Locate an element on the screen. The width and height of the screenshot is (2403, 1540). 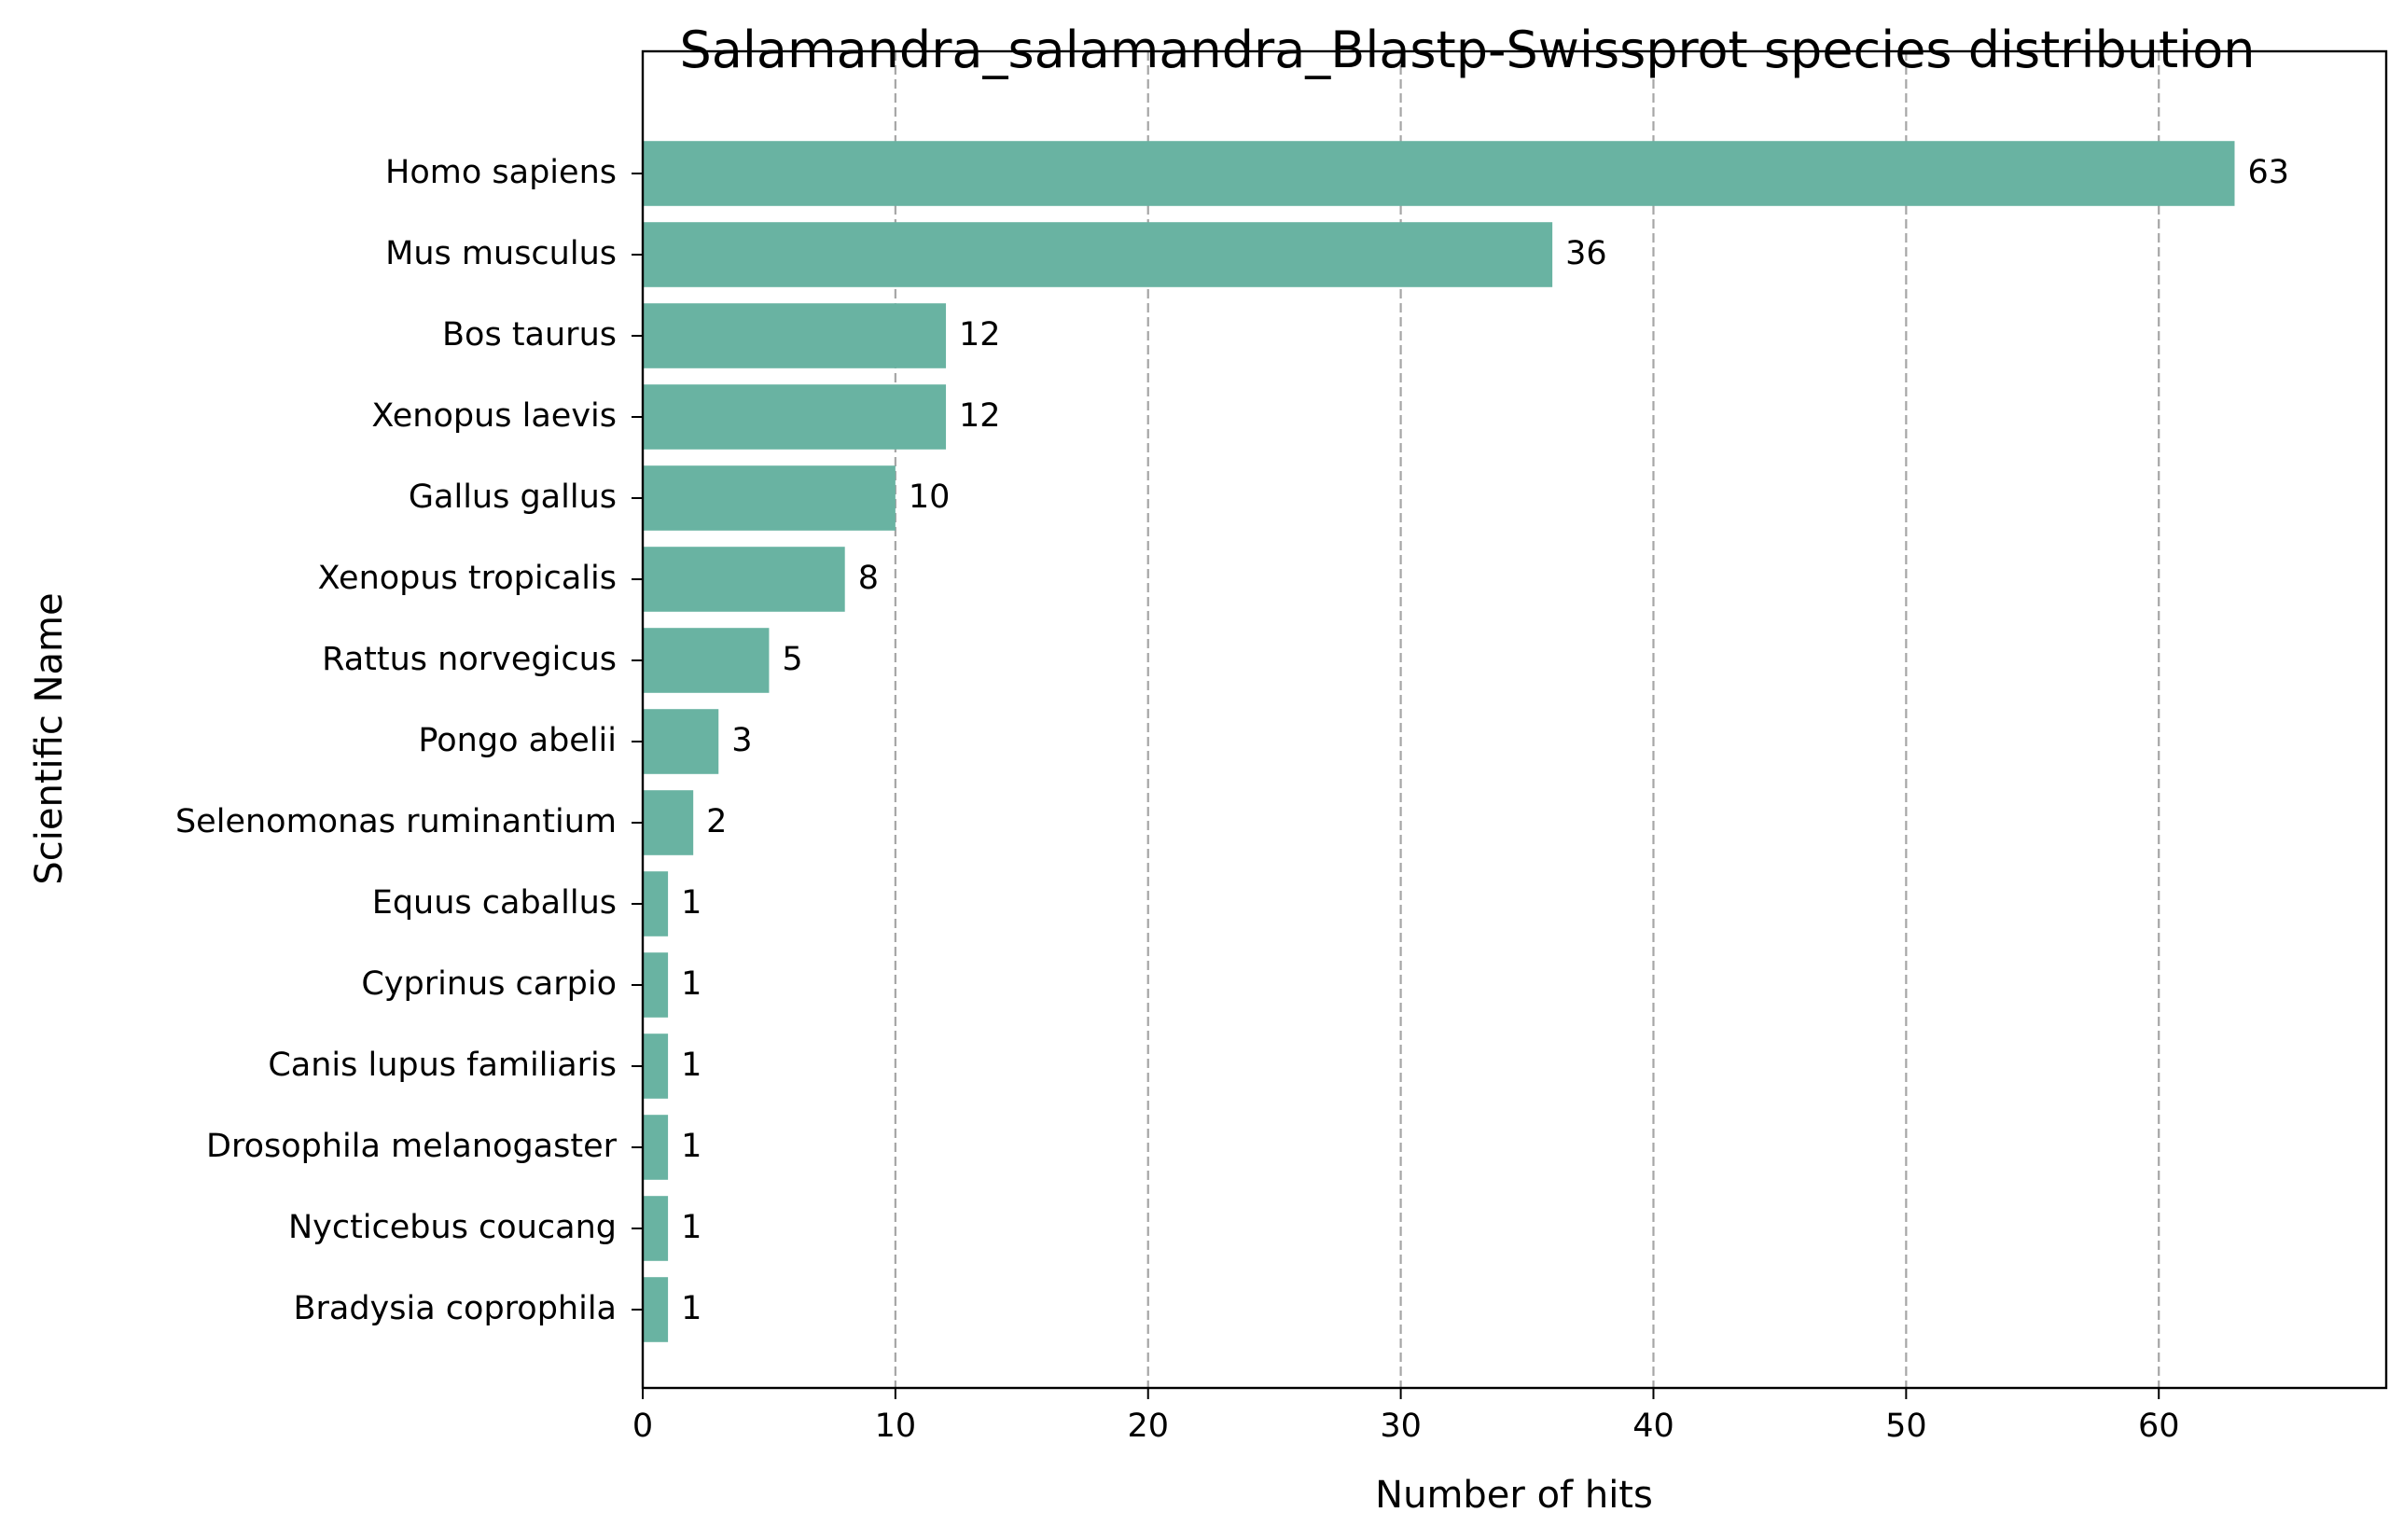
y-tick-label: Bradysia coprophila is located at coordinates (455, 1308).